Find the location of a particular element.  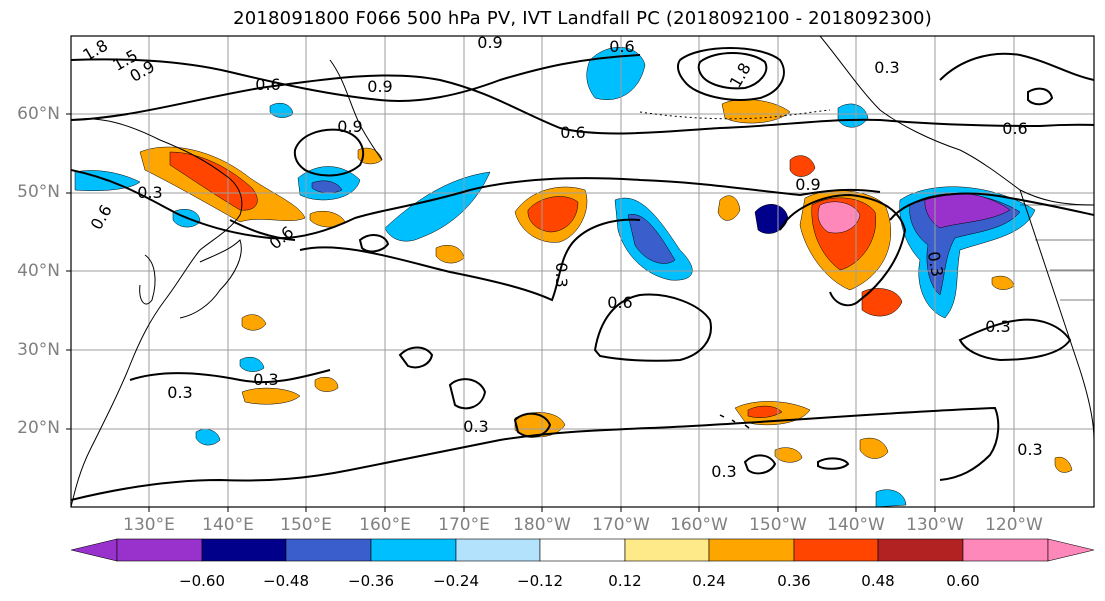

contour-label-0-3-d: 0.3 is located at coordinates (179, 392).